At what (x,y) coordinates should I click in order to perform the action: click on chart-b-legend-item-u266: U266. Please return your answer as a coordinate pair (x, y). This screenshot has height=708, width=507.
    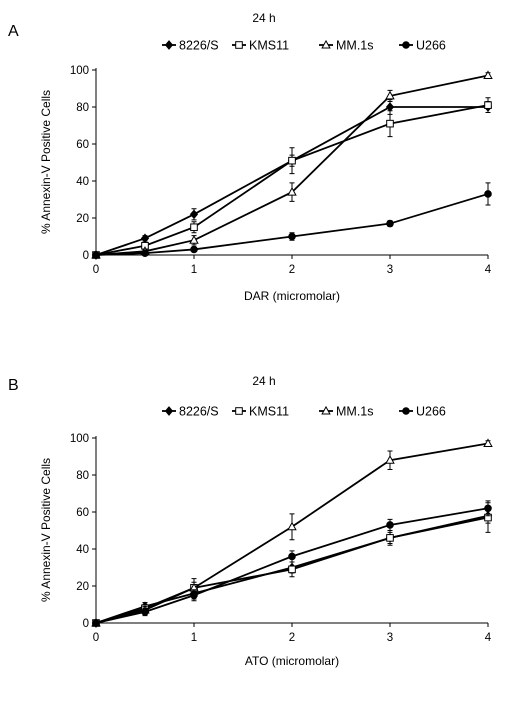
    Looking at the image, I should click on (422, 412).